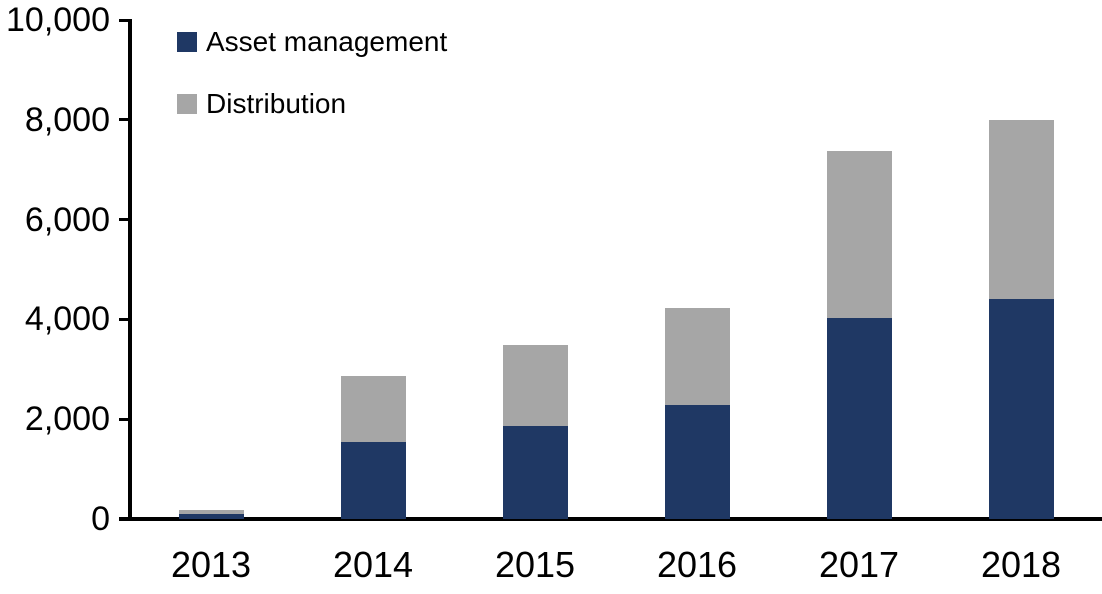 The width and height of the screenshot is (1102, 594). What do you see at coordinates (697, 564) in the screenshot?
I see `x-tick-label-2016: 2016` at bounding box center [697, 564].